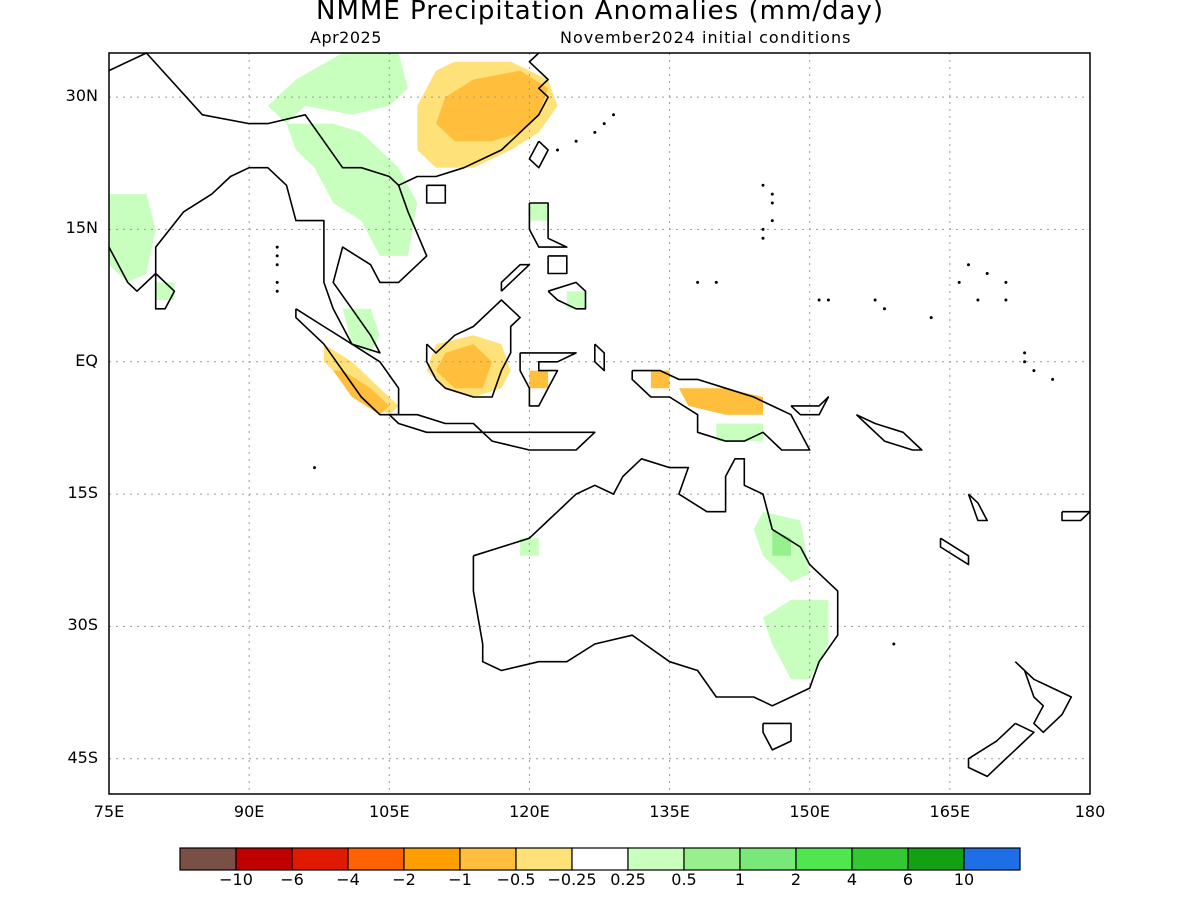  I want to click on anomaly-nsw-east, so click(796, 639).